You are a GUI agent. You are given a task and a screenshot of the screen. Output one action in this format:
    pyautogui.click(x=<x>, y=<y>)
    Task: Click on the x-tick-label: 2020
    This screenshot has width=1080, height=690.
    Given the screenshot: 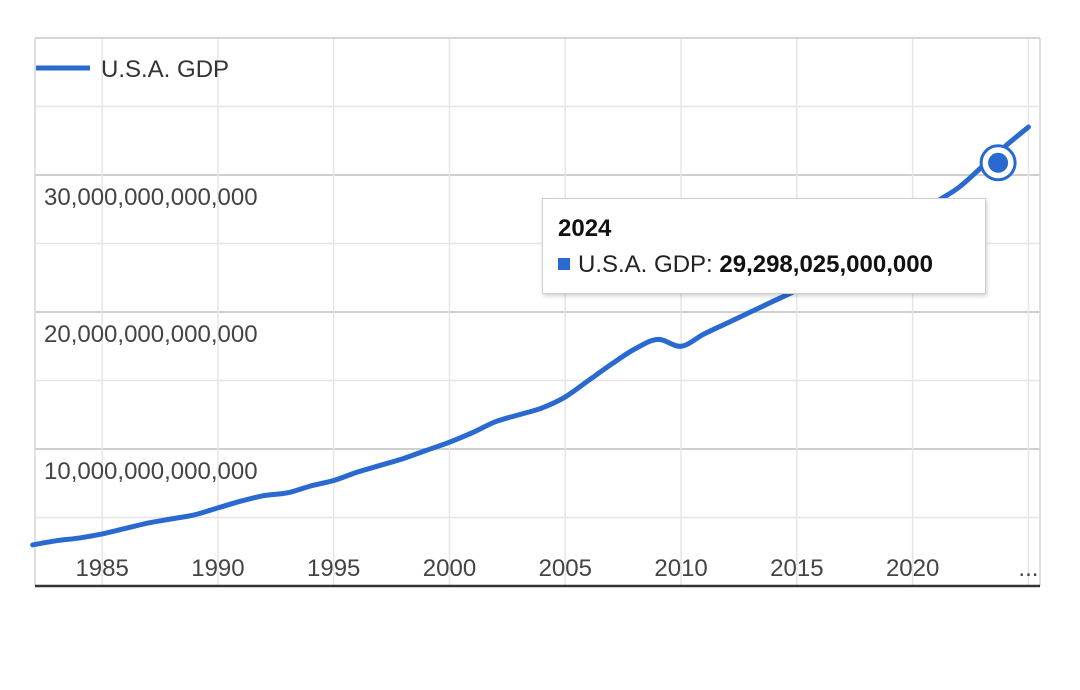 What is the action you would take?
    pyautogui.click(x=912, y=568)
    